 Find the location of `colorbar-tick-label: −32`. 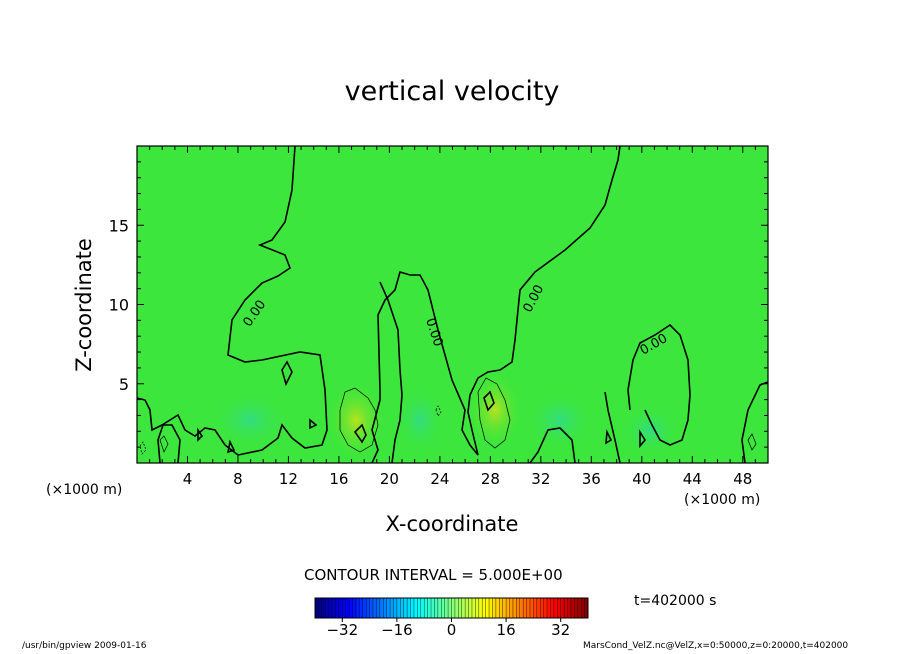

colorbar-tick-label: −32 is located at coordinates (342, 630).